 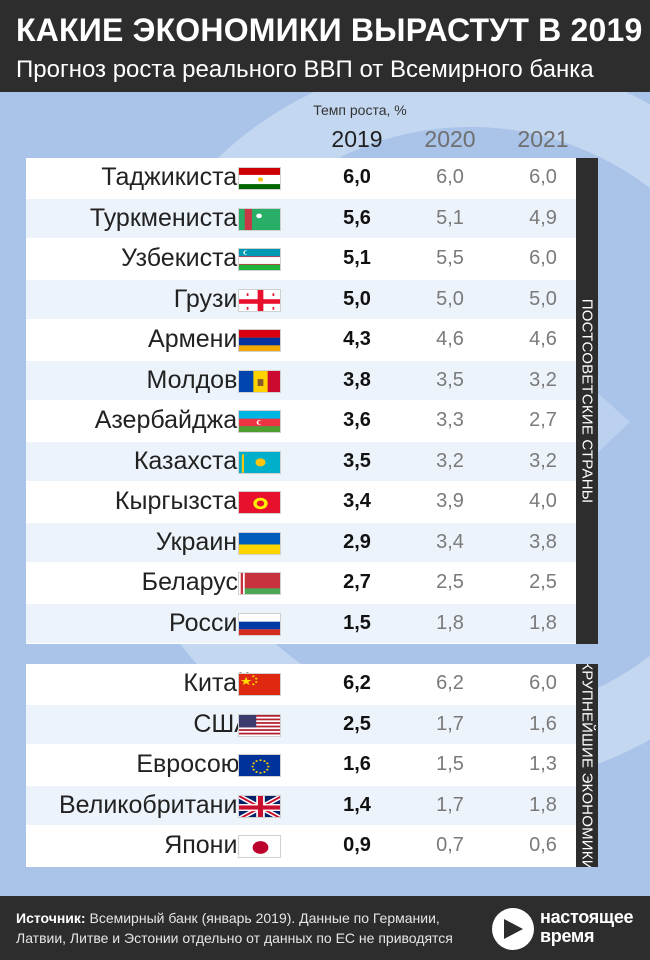 I want to click on table-row: Кыргызстан 3,4 3,9 4,0, so click(x=301, y=501).